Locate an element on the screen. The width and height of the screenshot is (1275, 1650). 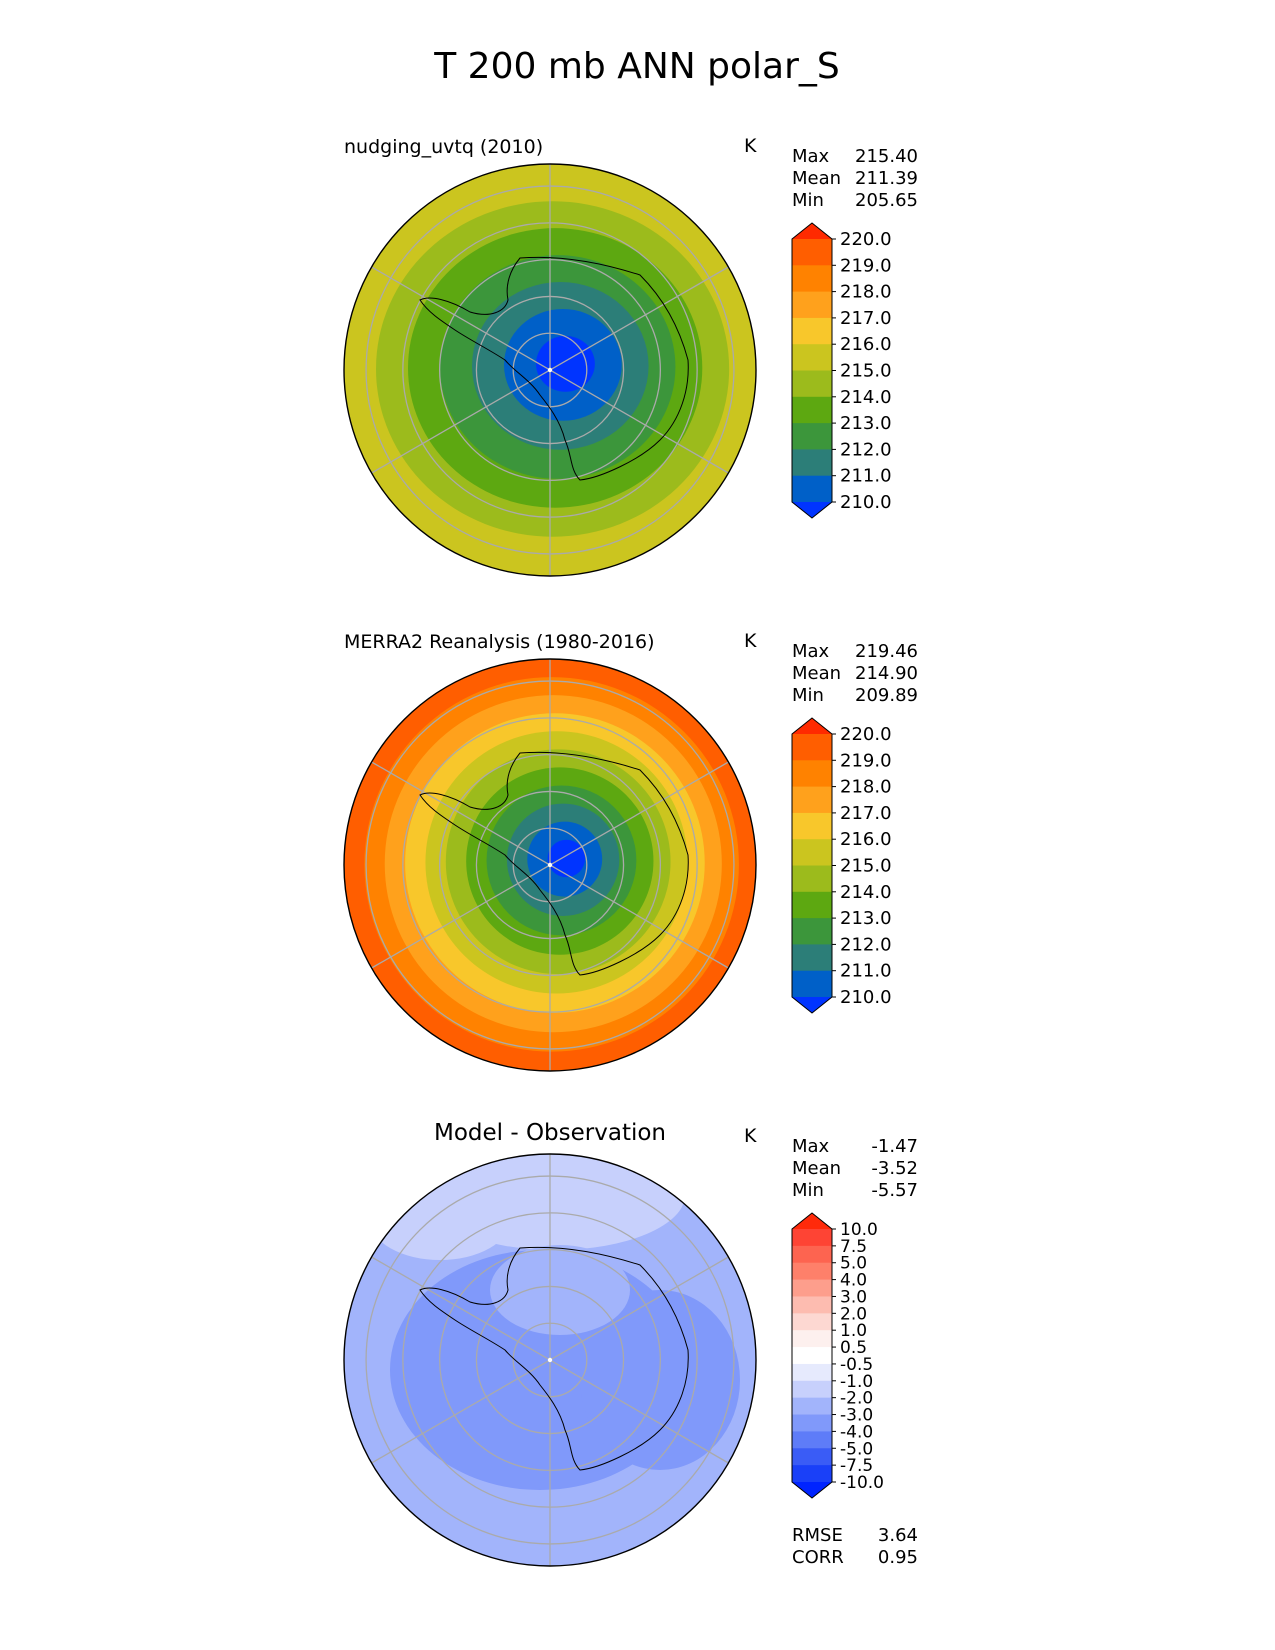
panel-title: MERRA2 Reanalysis (1980-2016) is located at coordinates (499, 642).